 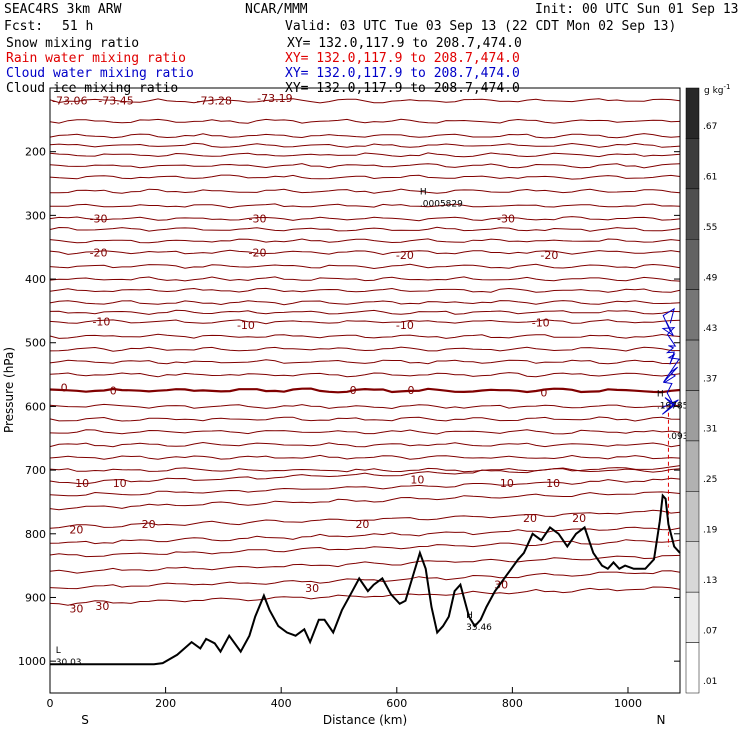 I want to click on init-time: Init: 00 UTC Sun 01 Sep 13, so click(x=637, y=9).